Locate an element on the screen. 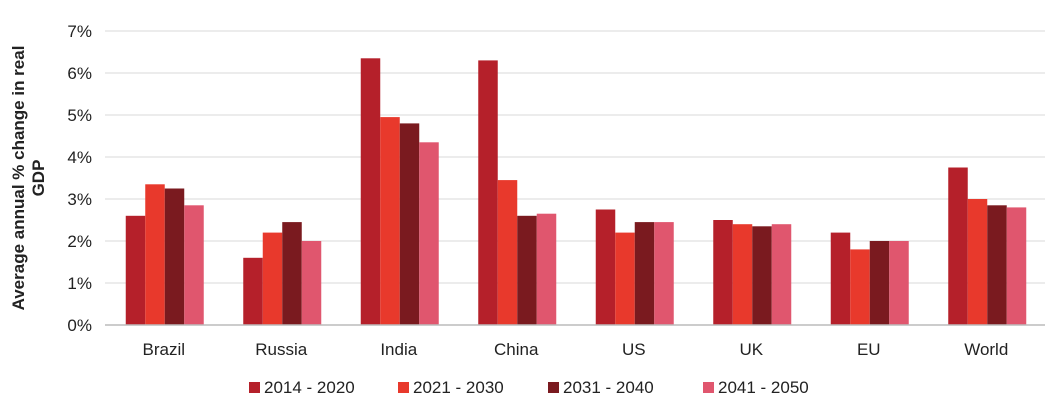  y-tick-label: 1% is located at coordinates (79, 283).